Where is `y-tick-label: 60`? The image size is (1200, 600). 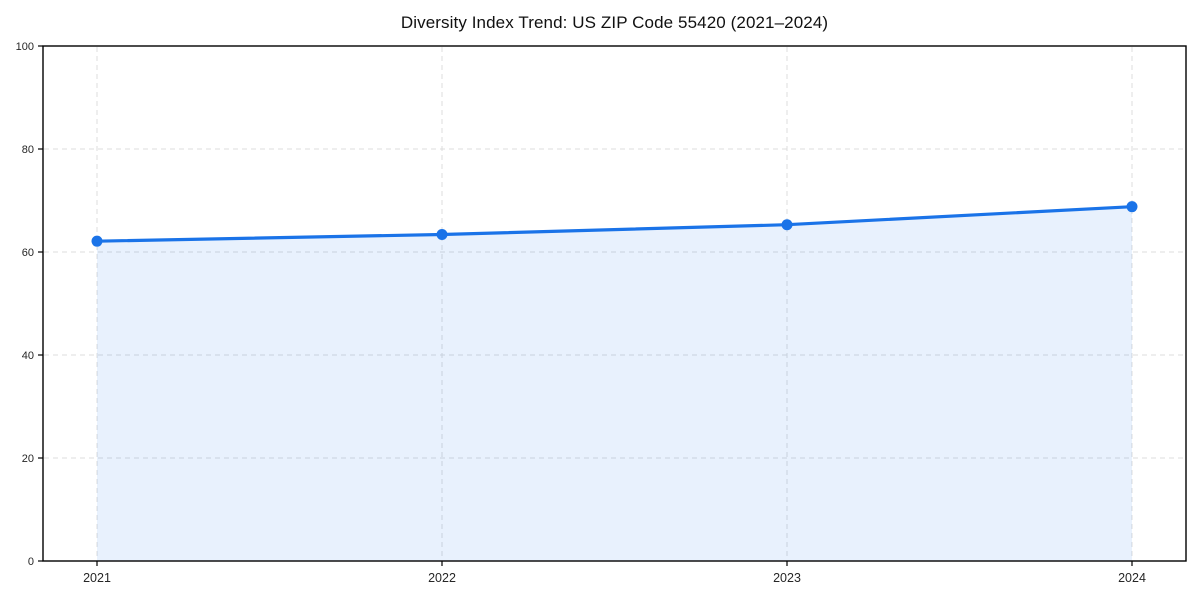
y-tick-label: 60 is located at coordinates (28, 253).